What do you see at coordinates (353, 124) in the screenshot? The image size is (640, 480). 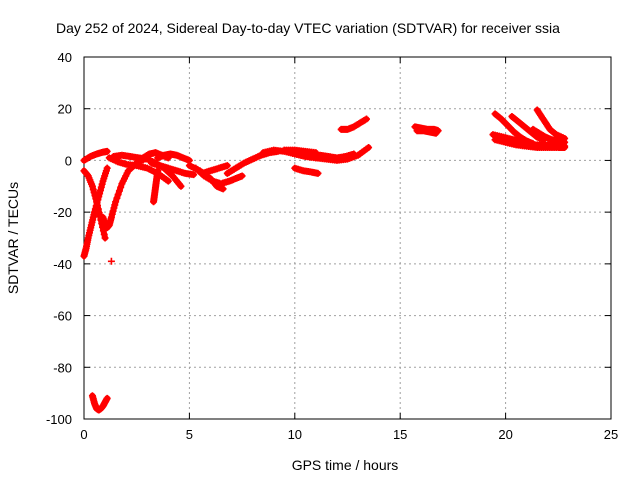 I see `series-arc-t` at bounding box center [353, 124].